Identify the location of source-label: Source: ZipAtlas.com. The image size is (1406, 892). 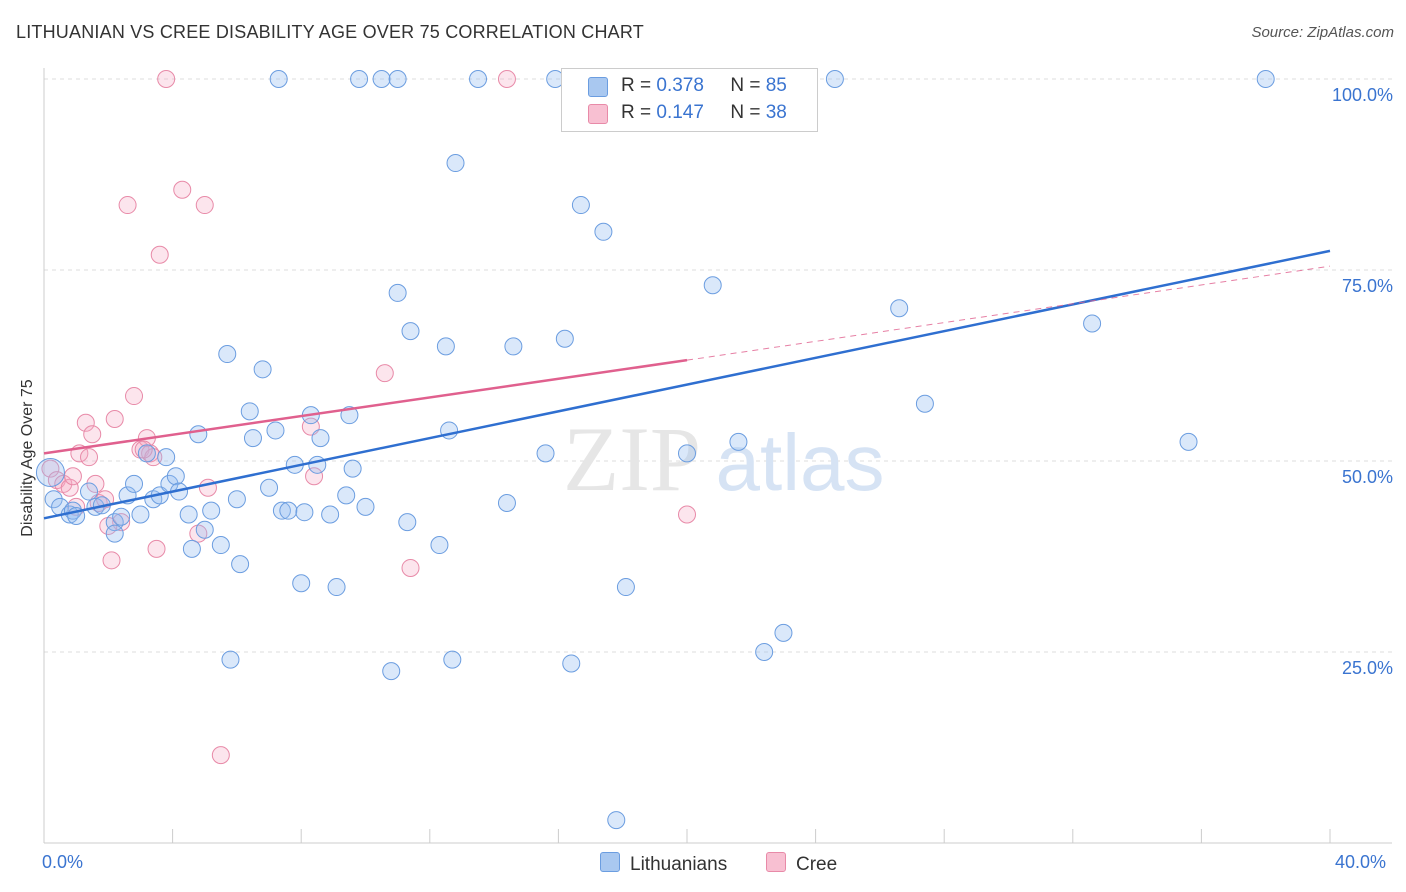
(1322, 32).